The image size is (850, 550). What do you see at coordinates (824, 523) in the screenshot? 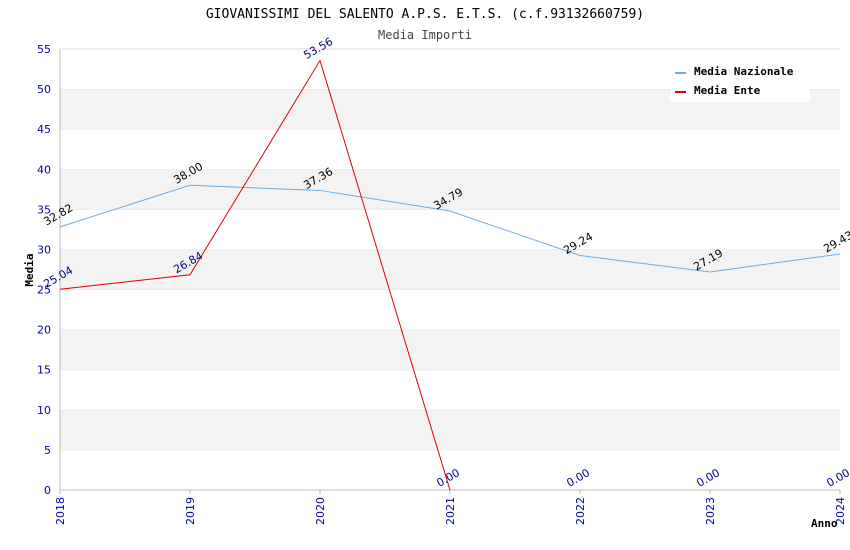
I see `x-axis-label: Anno` at bounding box center [824, 523].